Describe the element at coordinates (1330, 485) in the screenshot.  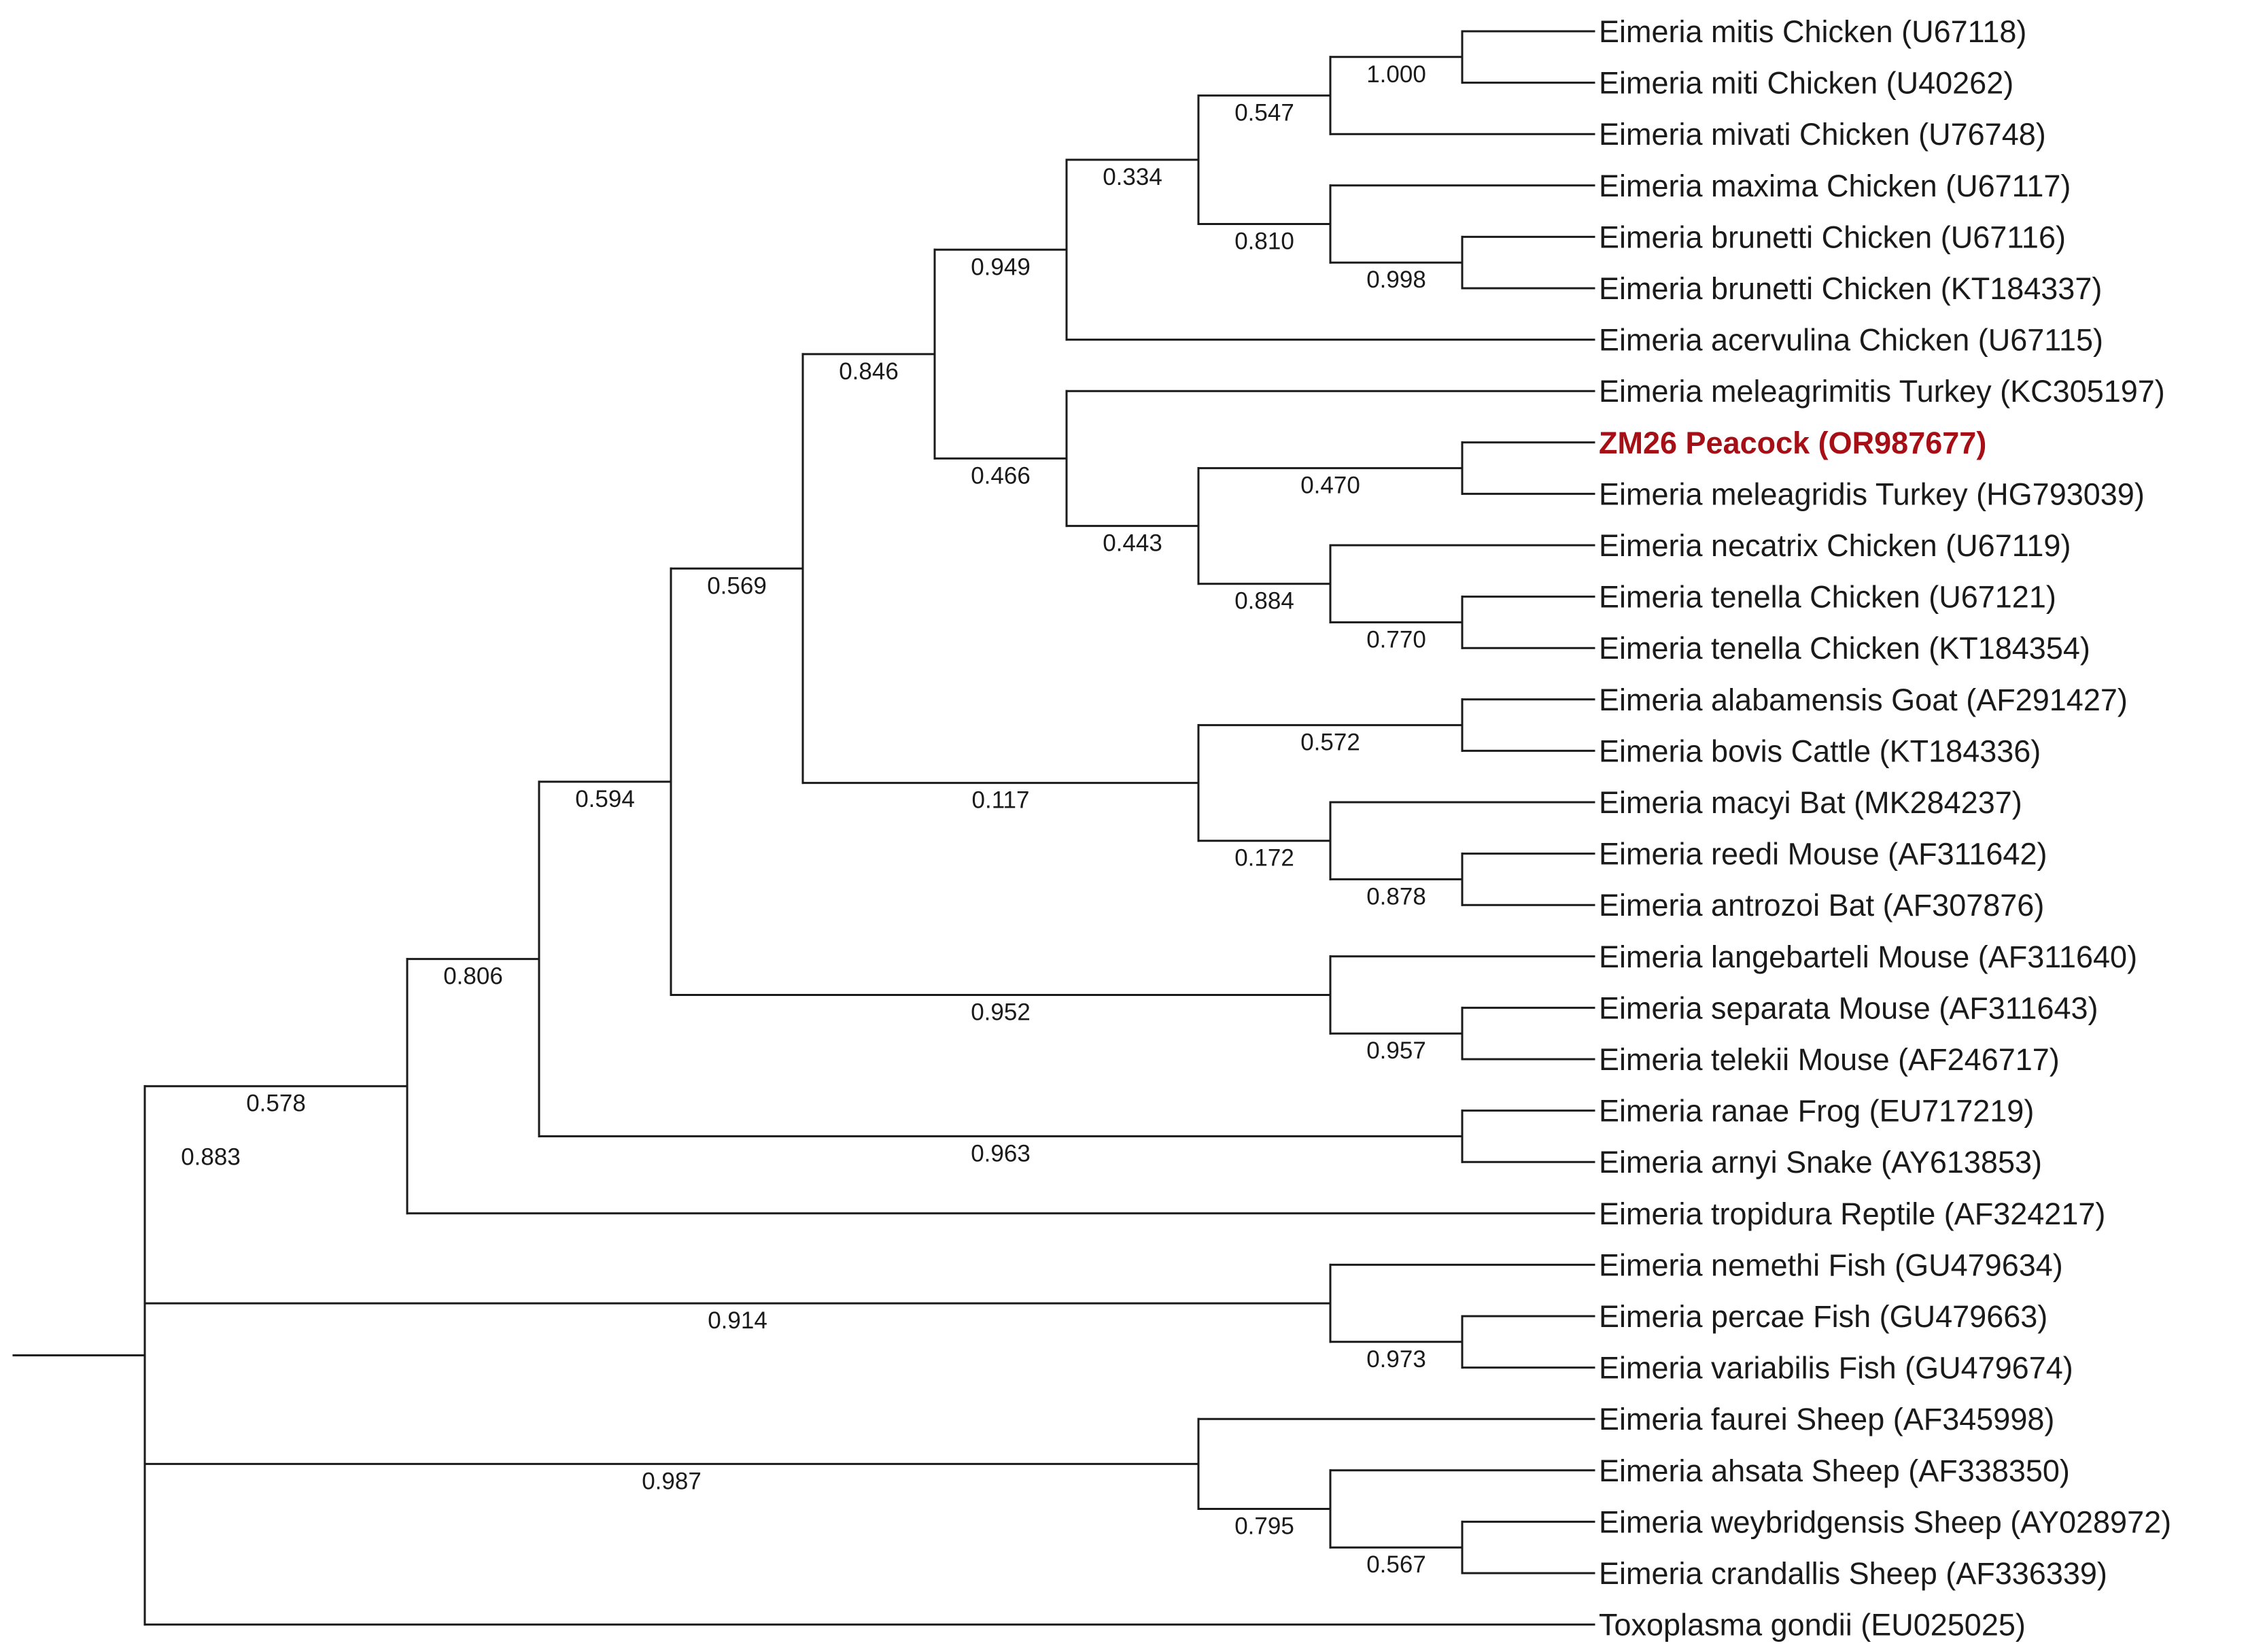
I see `support-value: 0.470` at that location.